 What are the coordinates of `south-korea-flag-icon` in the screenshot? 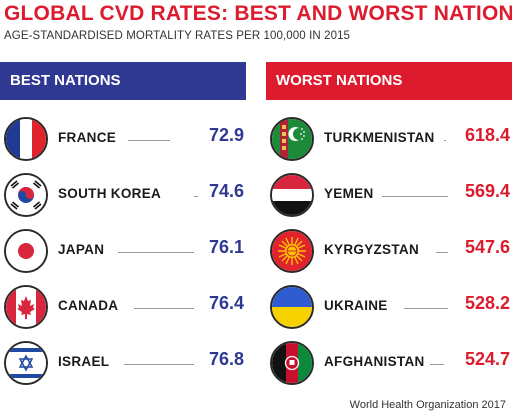 It's located at (26, 195).